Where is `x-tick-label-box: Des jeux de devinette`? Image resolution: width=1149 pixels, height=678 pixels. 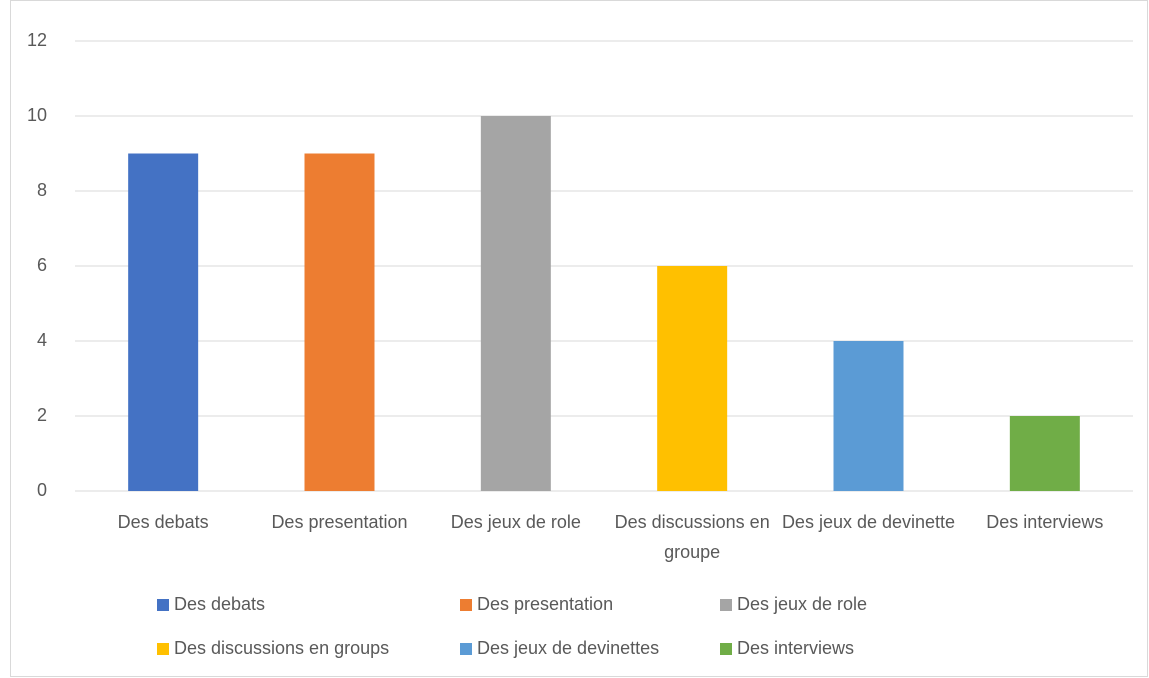
x-tick-label-box: Des jeux de devinette is located at coordinates (868, 522).